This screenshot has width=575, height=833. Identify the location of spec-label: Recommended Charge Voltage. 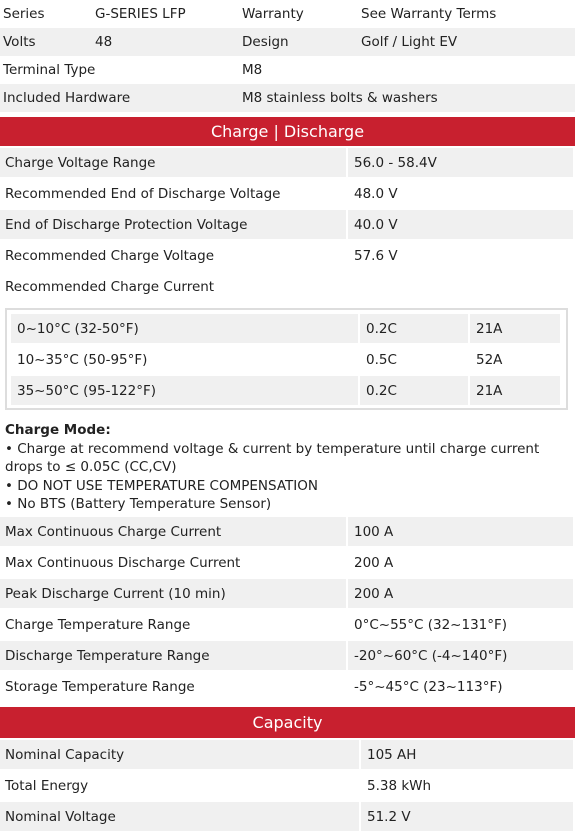
(174, 255).